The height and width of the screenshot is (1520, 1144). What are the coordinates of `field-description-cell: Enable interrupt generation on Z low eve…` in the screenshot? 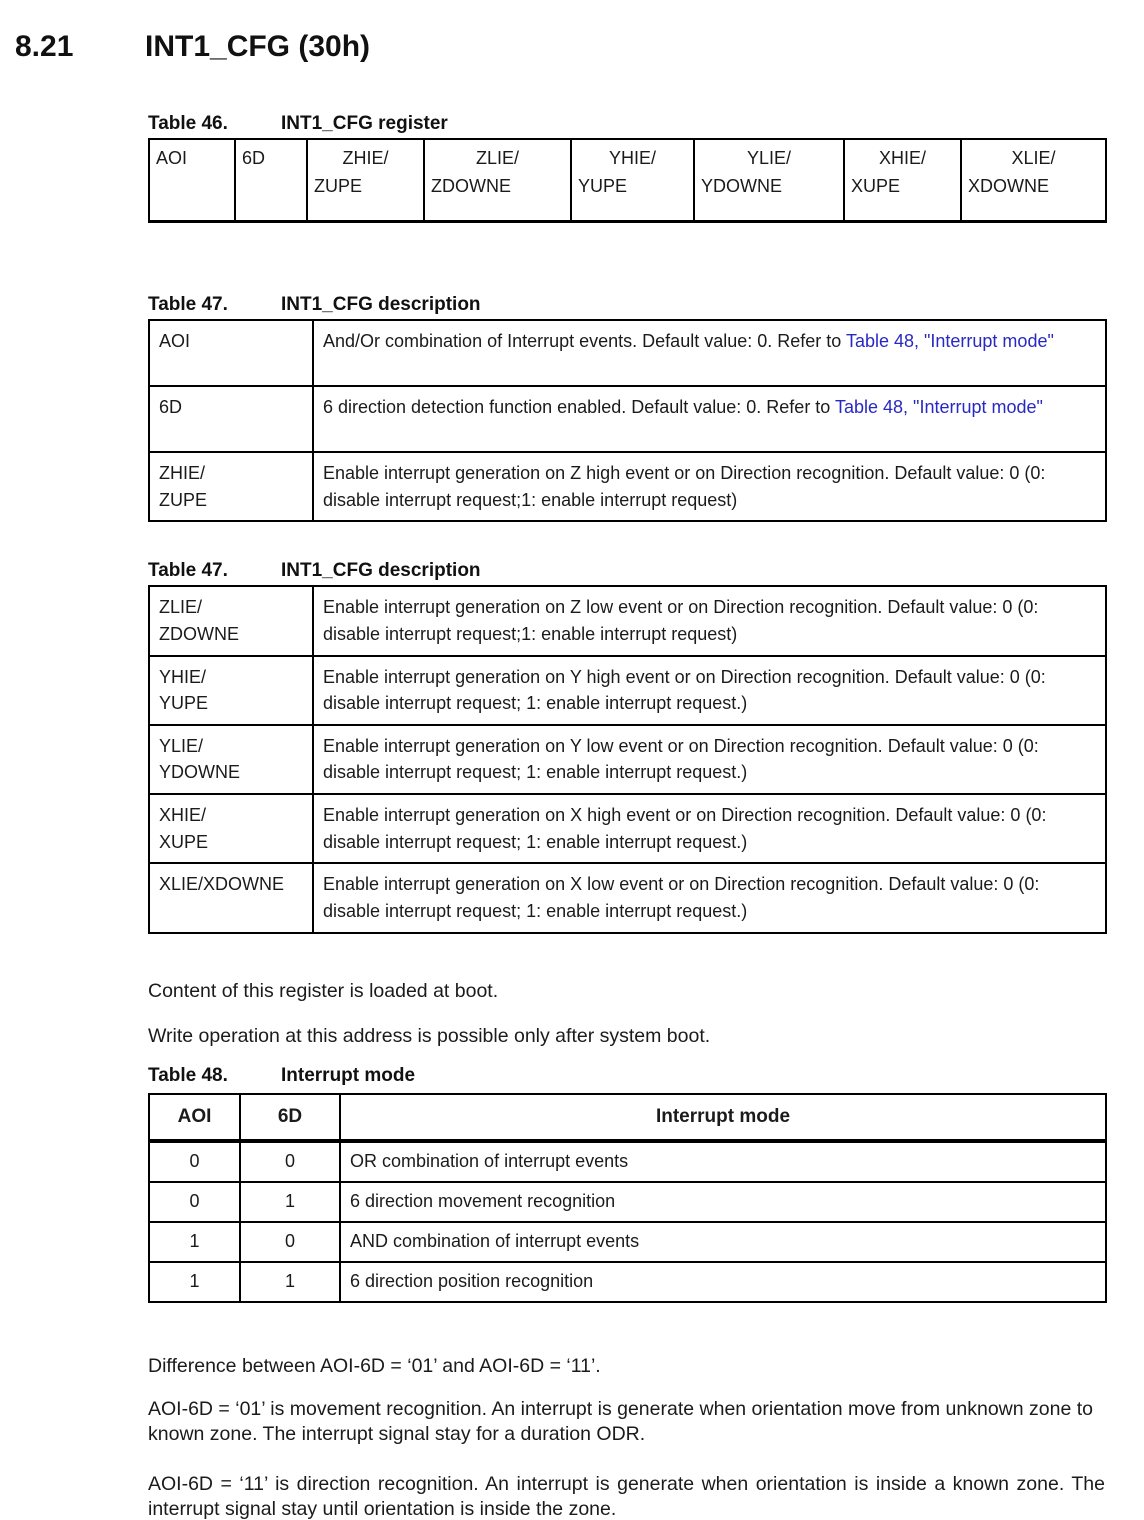 It's located at (709, 621).